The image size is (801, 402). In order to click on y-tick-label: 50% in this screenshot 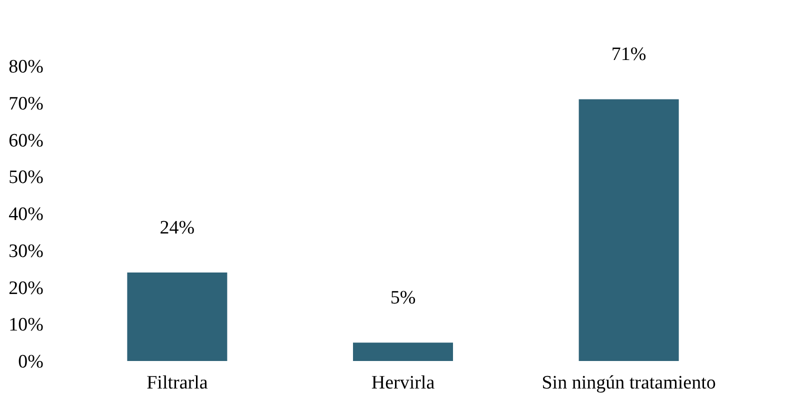, I will do `click(26, 177)`.